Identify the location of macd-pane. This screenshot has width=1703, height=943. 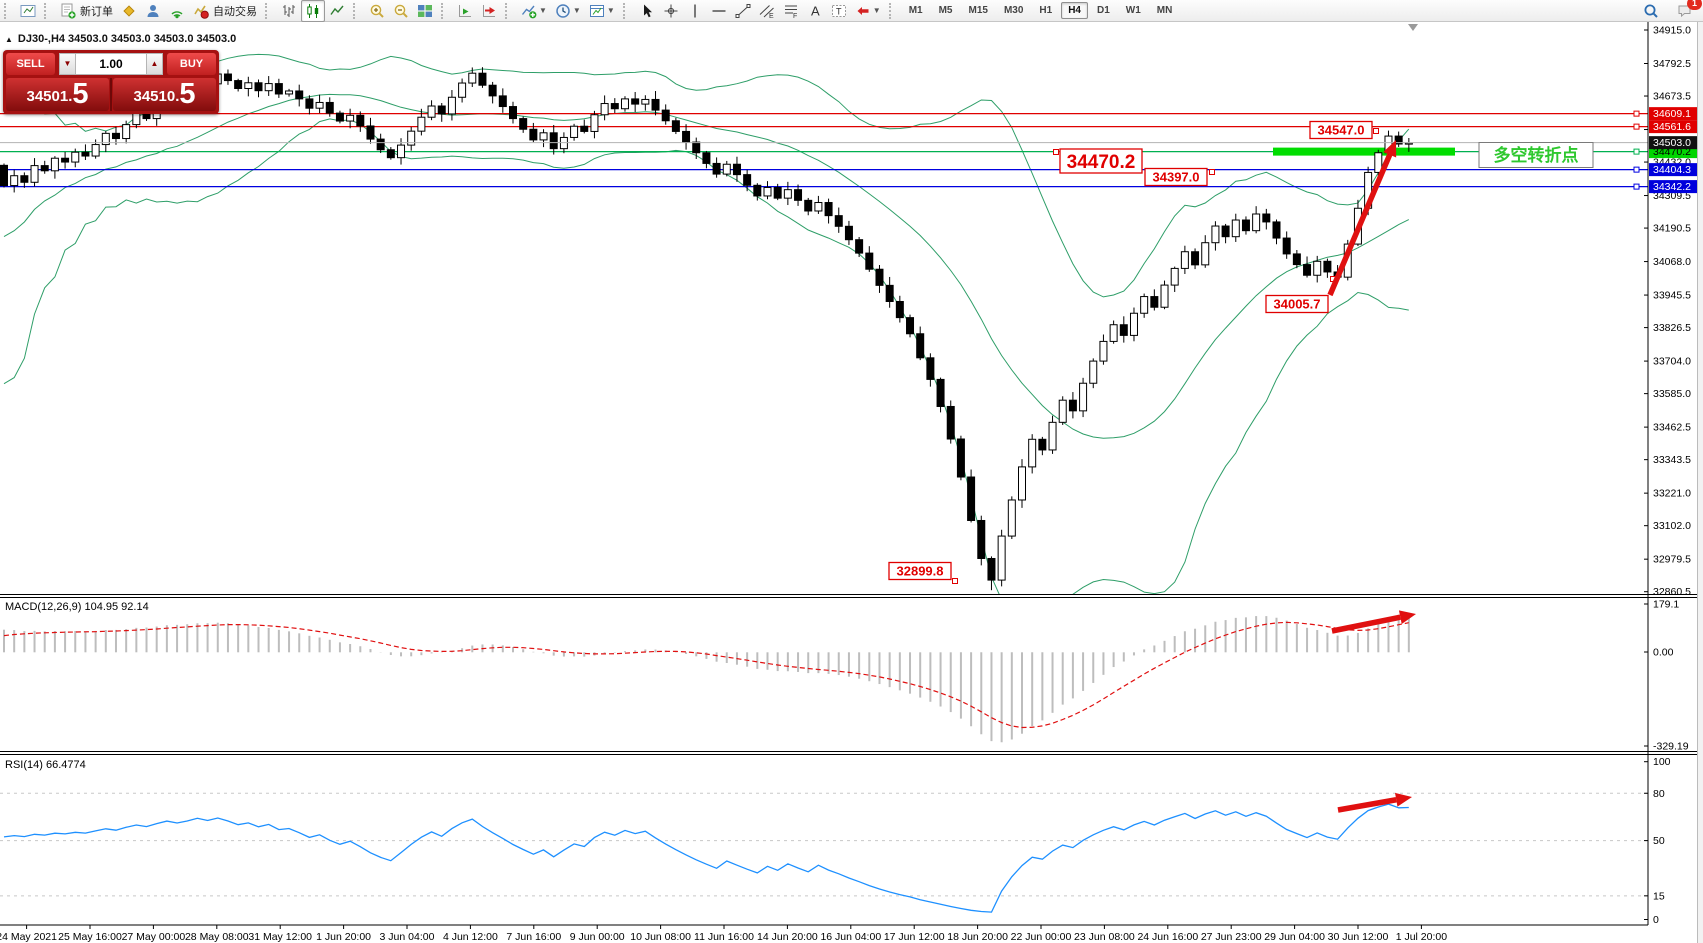
(706, 678).